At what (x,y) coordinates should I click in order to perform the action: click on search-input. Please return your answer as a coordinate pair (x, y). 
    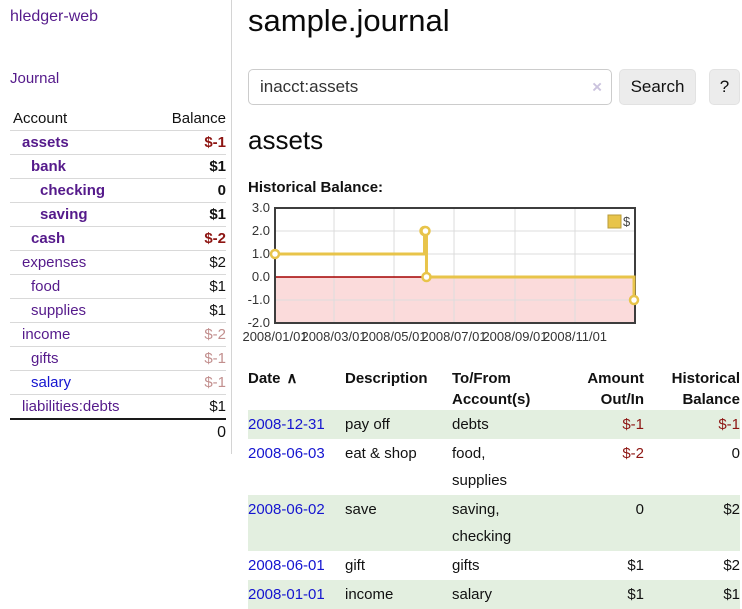
    Looking at the image, I should click on (430, 87).